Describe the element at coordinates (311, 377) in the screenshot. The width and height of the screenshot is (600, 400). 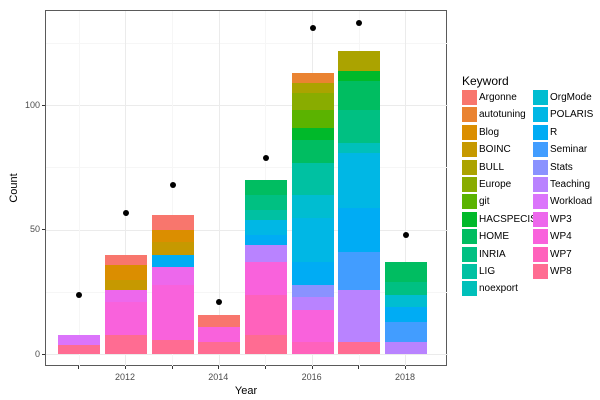
I see `x-tick-label: 2016` at that location.